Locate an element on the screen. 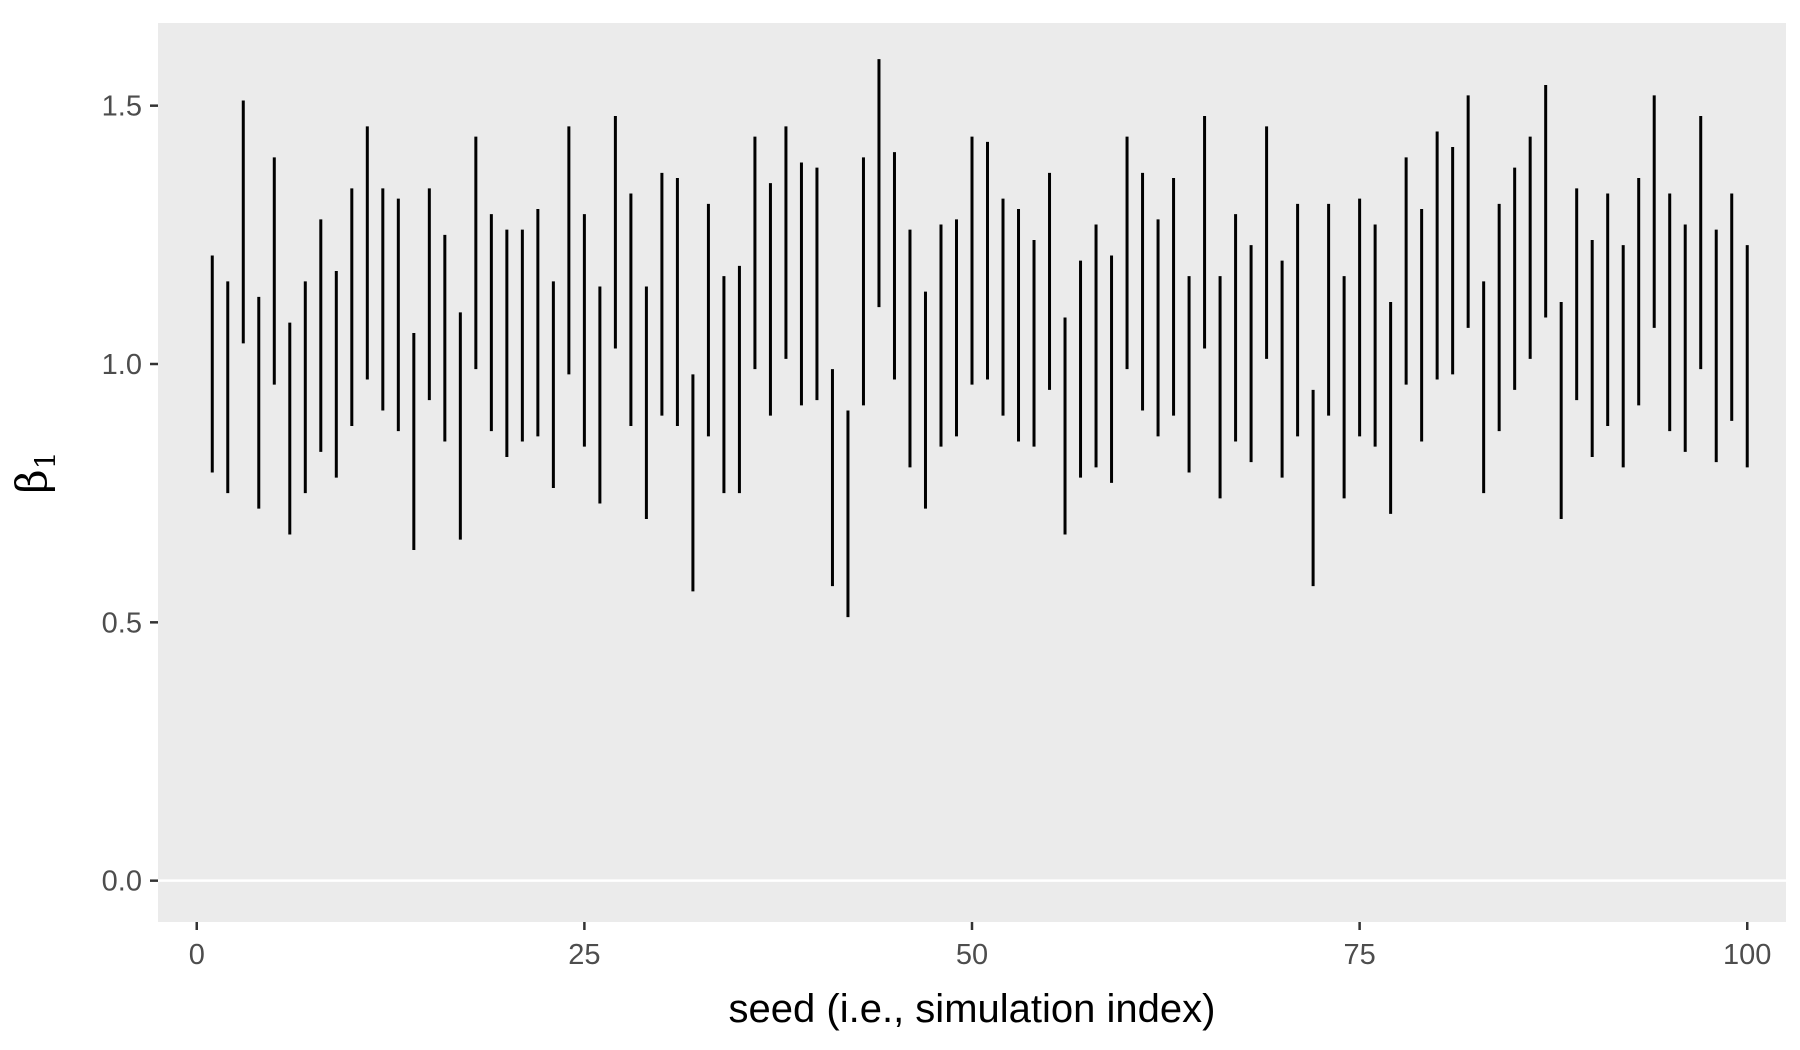  y-axis-title: β1 is located at coordinates (34, 472).